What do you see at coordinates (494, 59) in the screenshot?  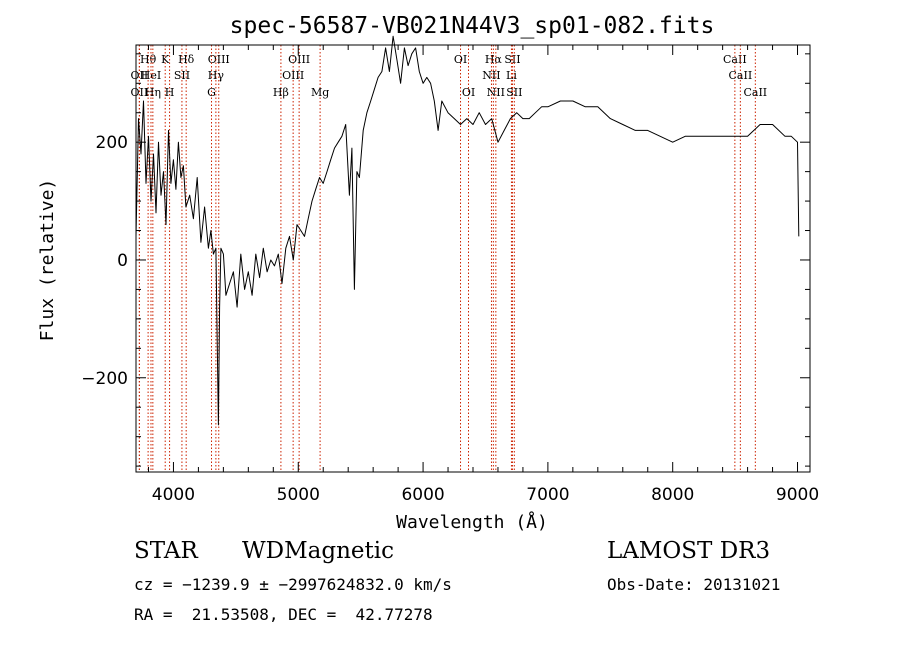 I see `marker-label: Hα` at bounding box center [494, 59].